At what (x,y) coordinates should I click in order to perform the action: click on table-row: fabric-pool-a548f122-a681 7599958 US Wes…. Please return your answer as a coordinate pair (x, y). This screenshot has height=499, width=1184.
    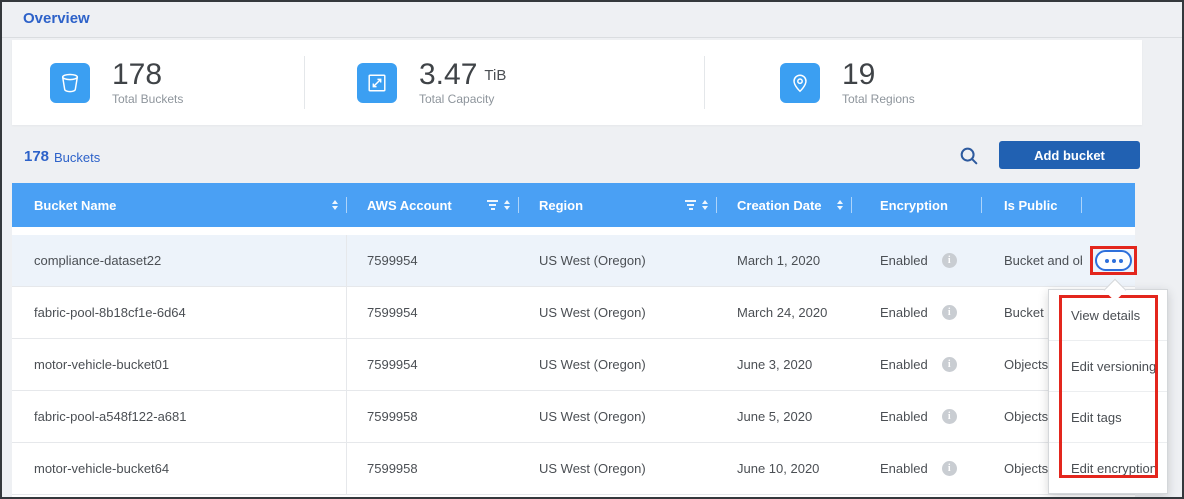
    Looking at the image, I should click on (573, 417).